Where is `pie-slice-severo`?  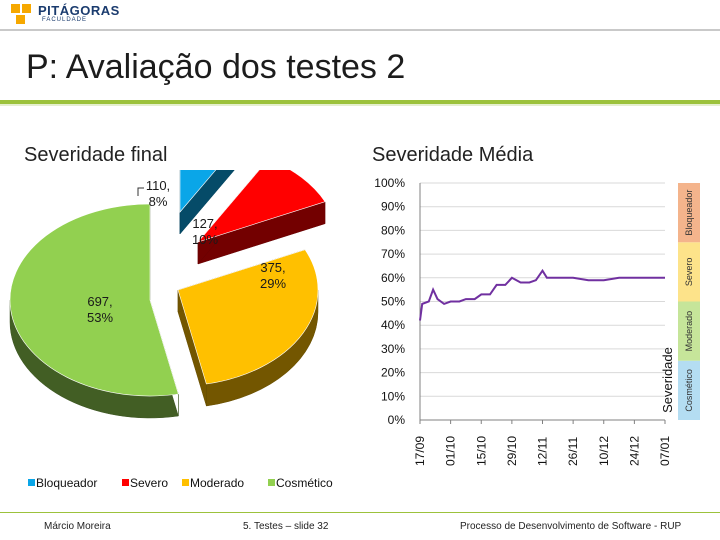 pie-slice-severo is located at coordinates (261, 206).